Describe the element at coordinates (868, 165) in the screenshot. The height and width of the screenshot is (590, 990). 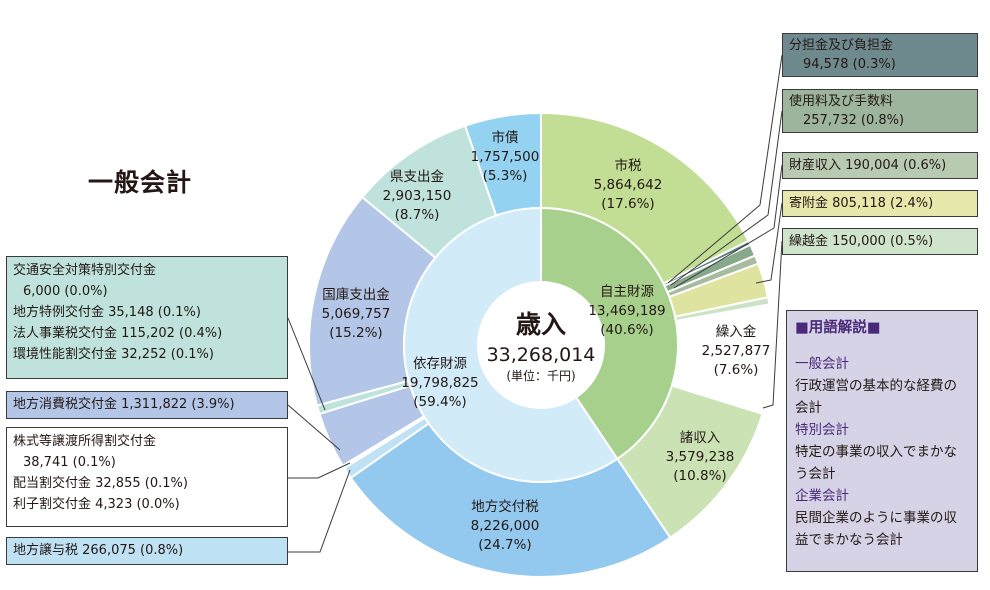
I see `property-income-line: 財産収入 190,004 (0.6%)` at that location.